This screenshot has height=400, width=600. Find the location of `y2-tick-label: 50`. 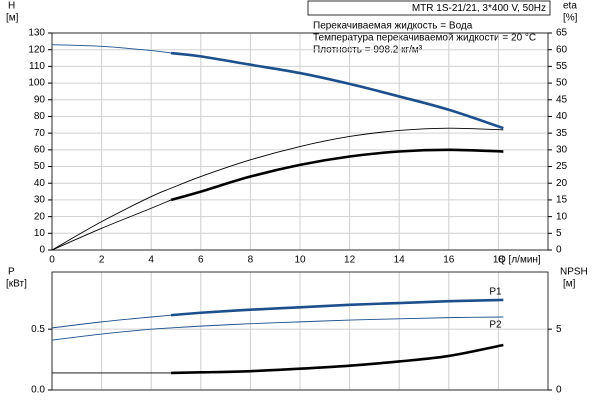

y2-tick-label: 50 is located at coordinates (562, 83).